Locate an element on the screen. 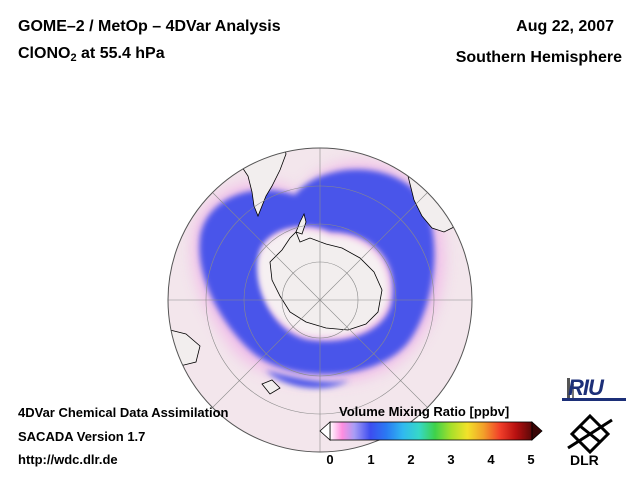 The height and width of the screenshot is (480, 640). colorbar-gradient is located at coordinates (431, 431).